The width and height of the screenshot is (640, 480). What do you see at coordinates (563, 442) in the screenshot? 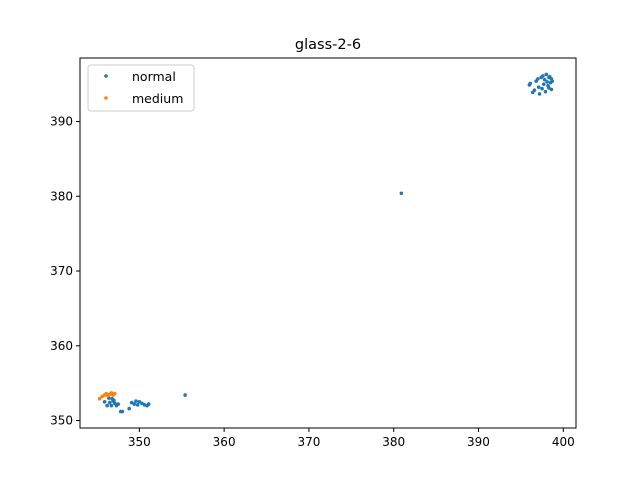
I see `x-tick-label: 400` at bounding box center [563, 442].